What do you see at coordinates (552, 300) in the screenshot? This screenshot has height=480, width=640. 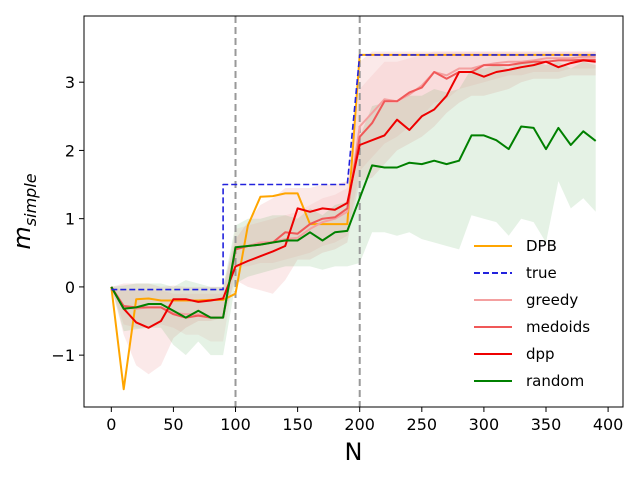 I see `legend-label-greedy: greedy` at bounding box center [552, 300].